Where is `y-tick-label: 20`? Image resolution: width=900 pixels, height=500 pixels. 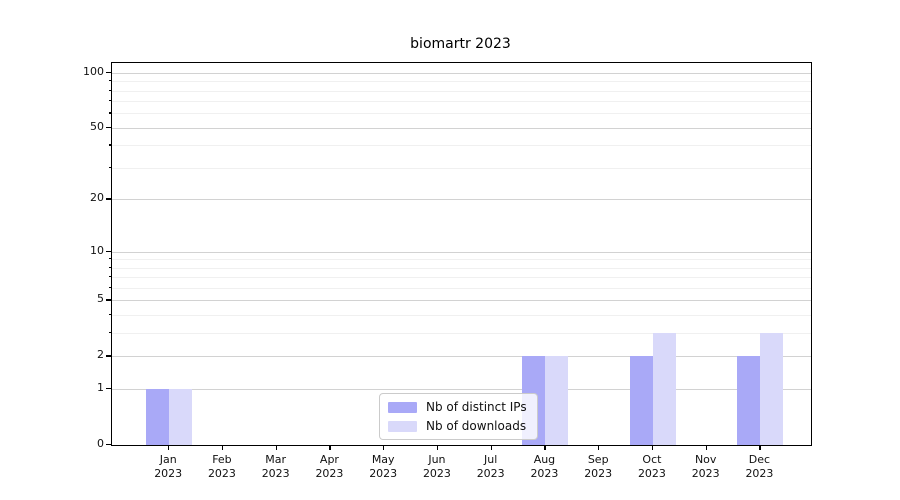
y-tick-label: 20 is located at coordinates (97, 198).